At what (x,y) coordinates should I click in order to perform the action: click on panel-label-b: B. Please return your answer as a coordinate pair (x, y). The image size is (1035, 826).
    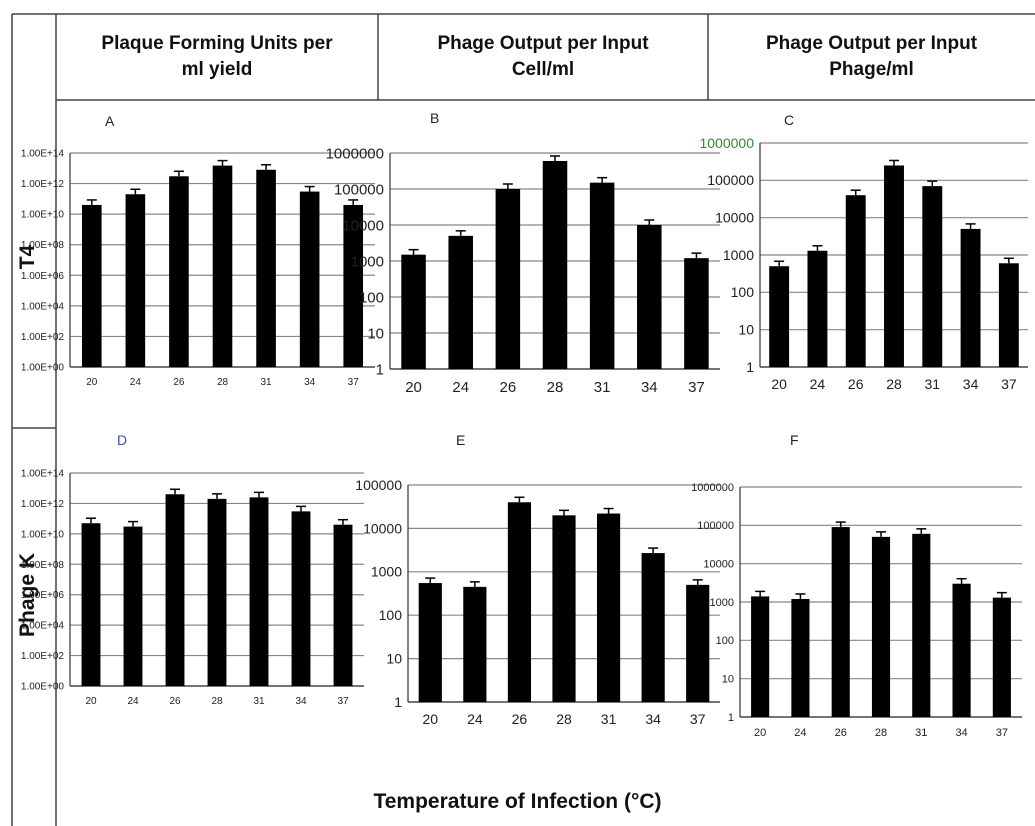
    Looking at the image, I should click on (435, 118).